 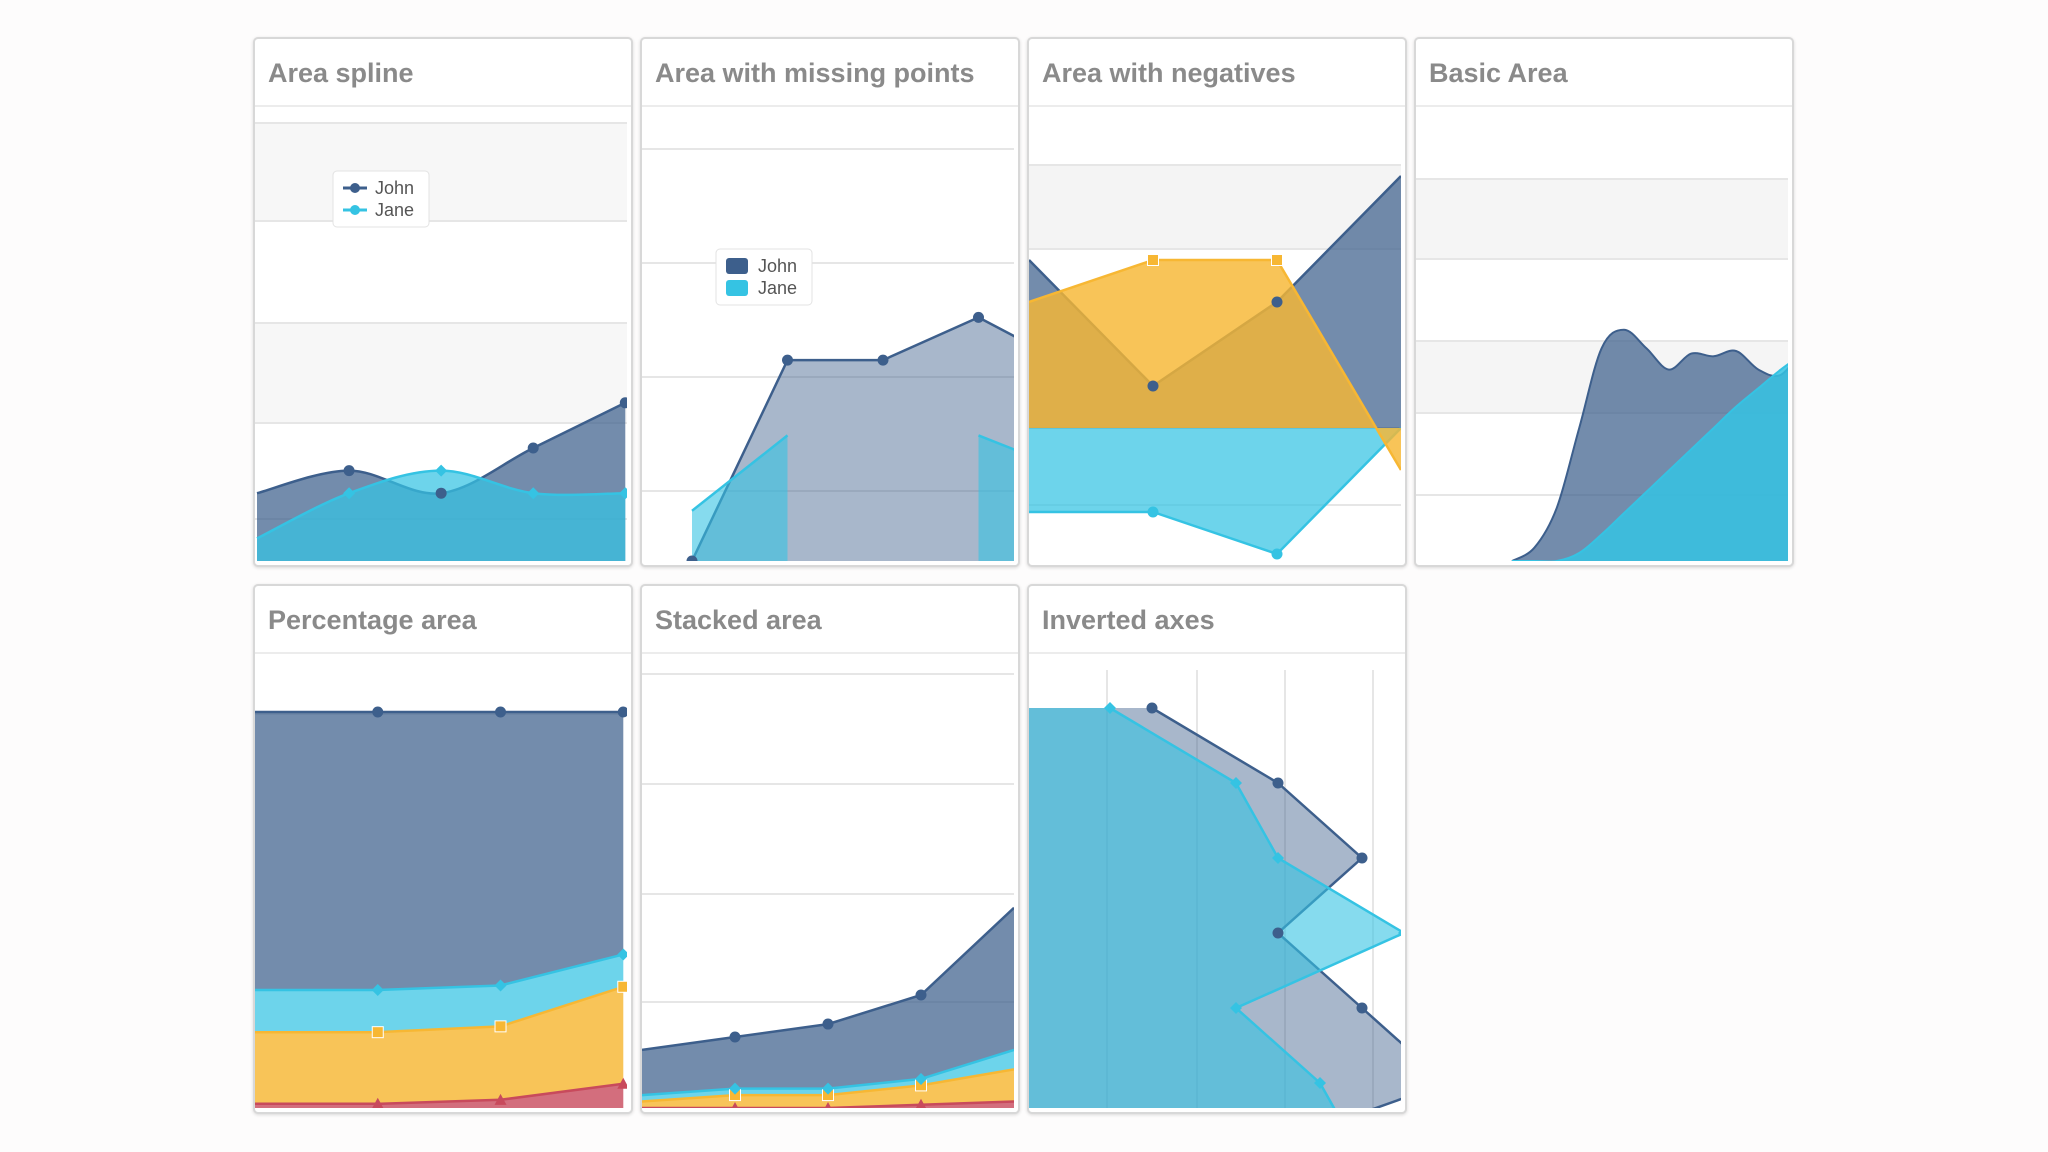 I want to click on chart-title-basic-area: Basic Area, so click(x=1604, y=73).